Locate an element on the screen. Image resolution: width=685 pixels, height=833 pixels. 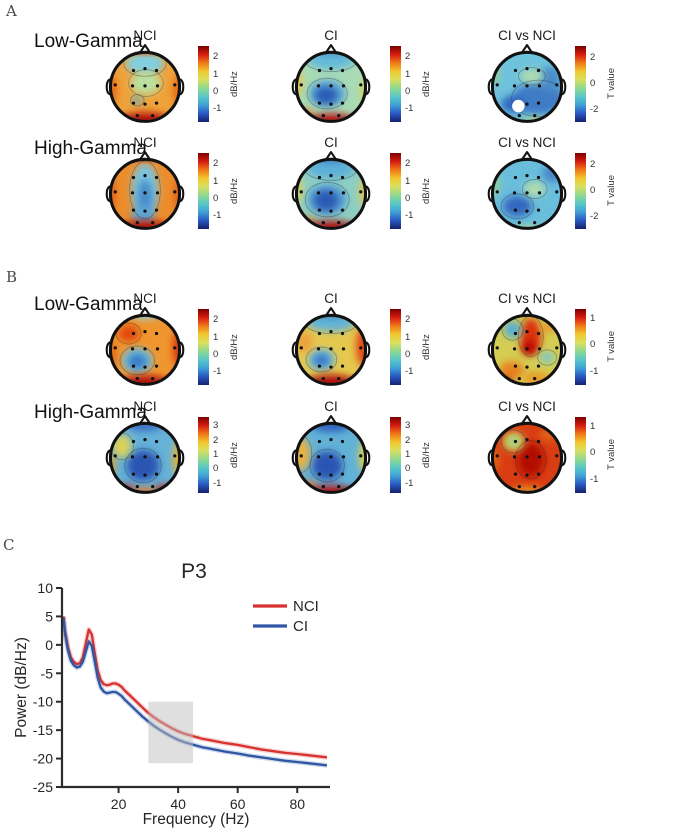
y-tick-label: 5 is located at coordinates (49, 616).